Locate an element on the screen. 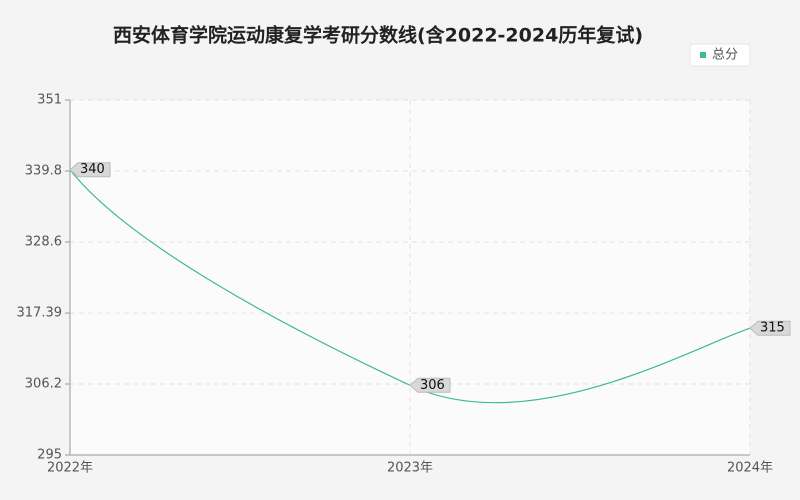  y-tick-label: 306.2 is located at coordinates (43, 384).